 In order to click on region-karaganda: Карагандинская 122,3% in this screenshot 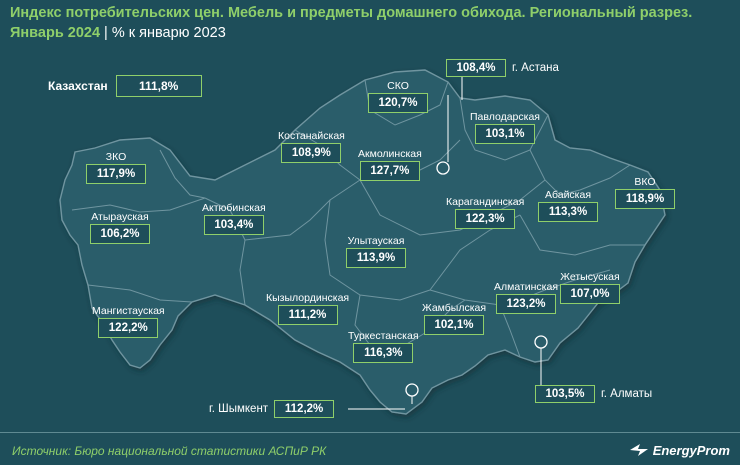, I will do `click(485, 212)`.